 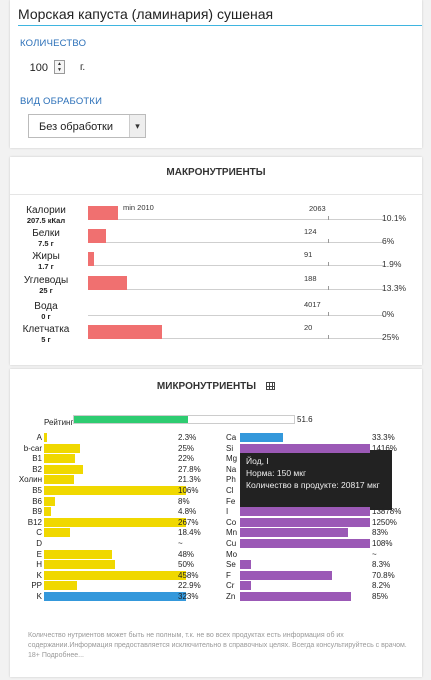 What do you see at coordinates (46, 306) in the screenshot?
I see `macro-name: Вода` at bounding box center [46, 306].